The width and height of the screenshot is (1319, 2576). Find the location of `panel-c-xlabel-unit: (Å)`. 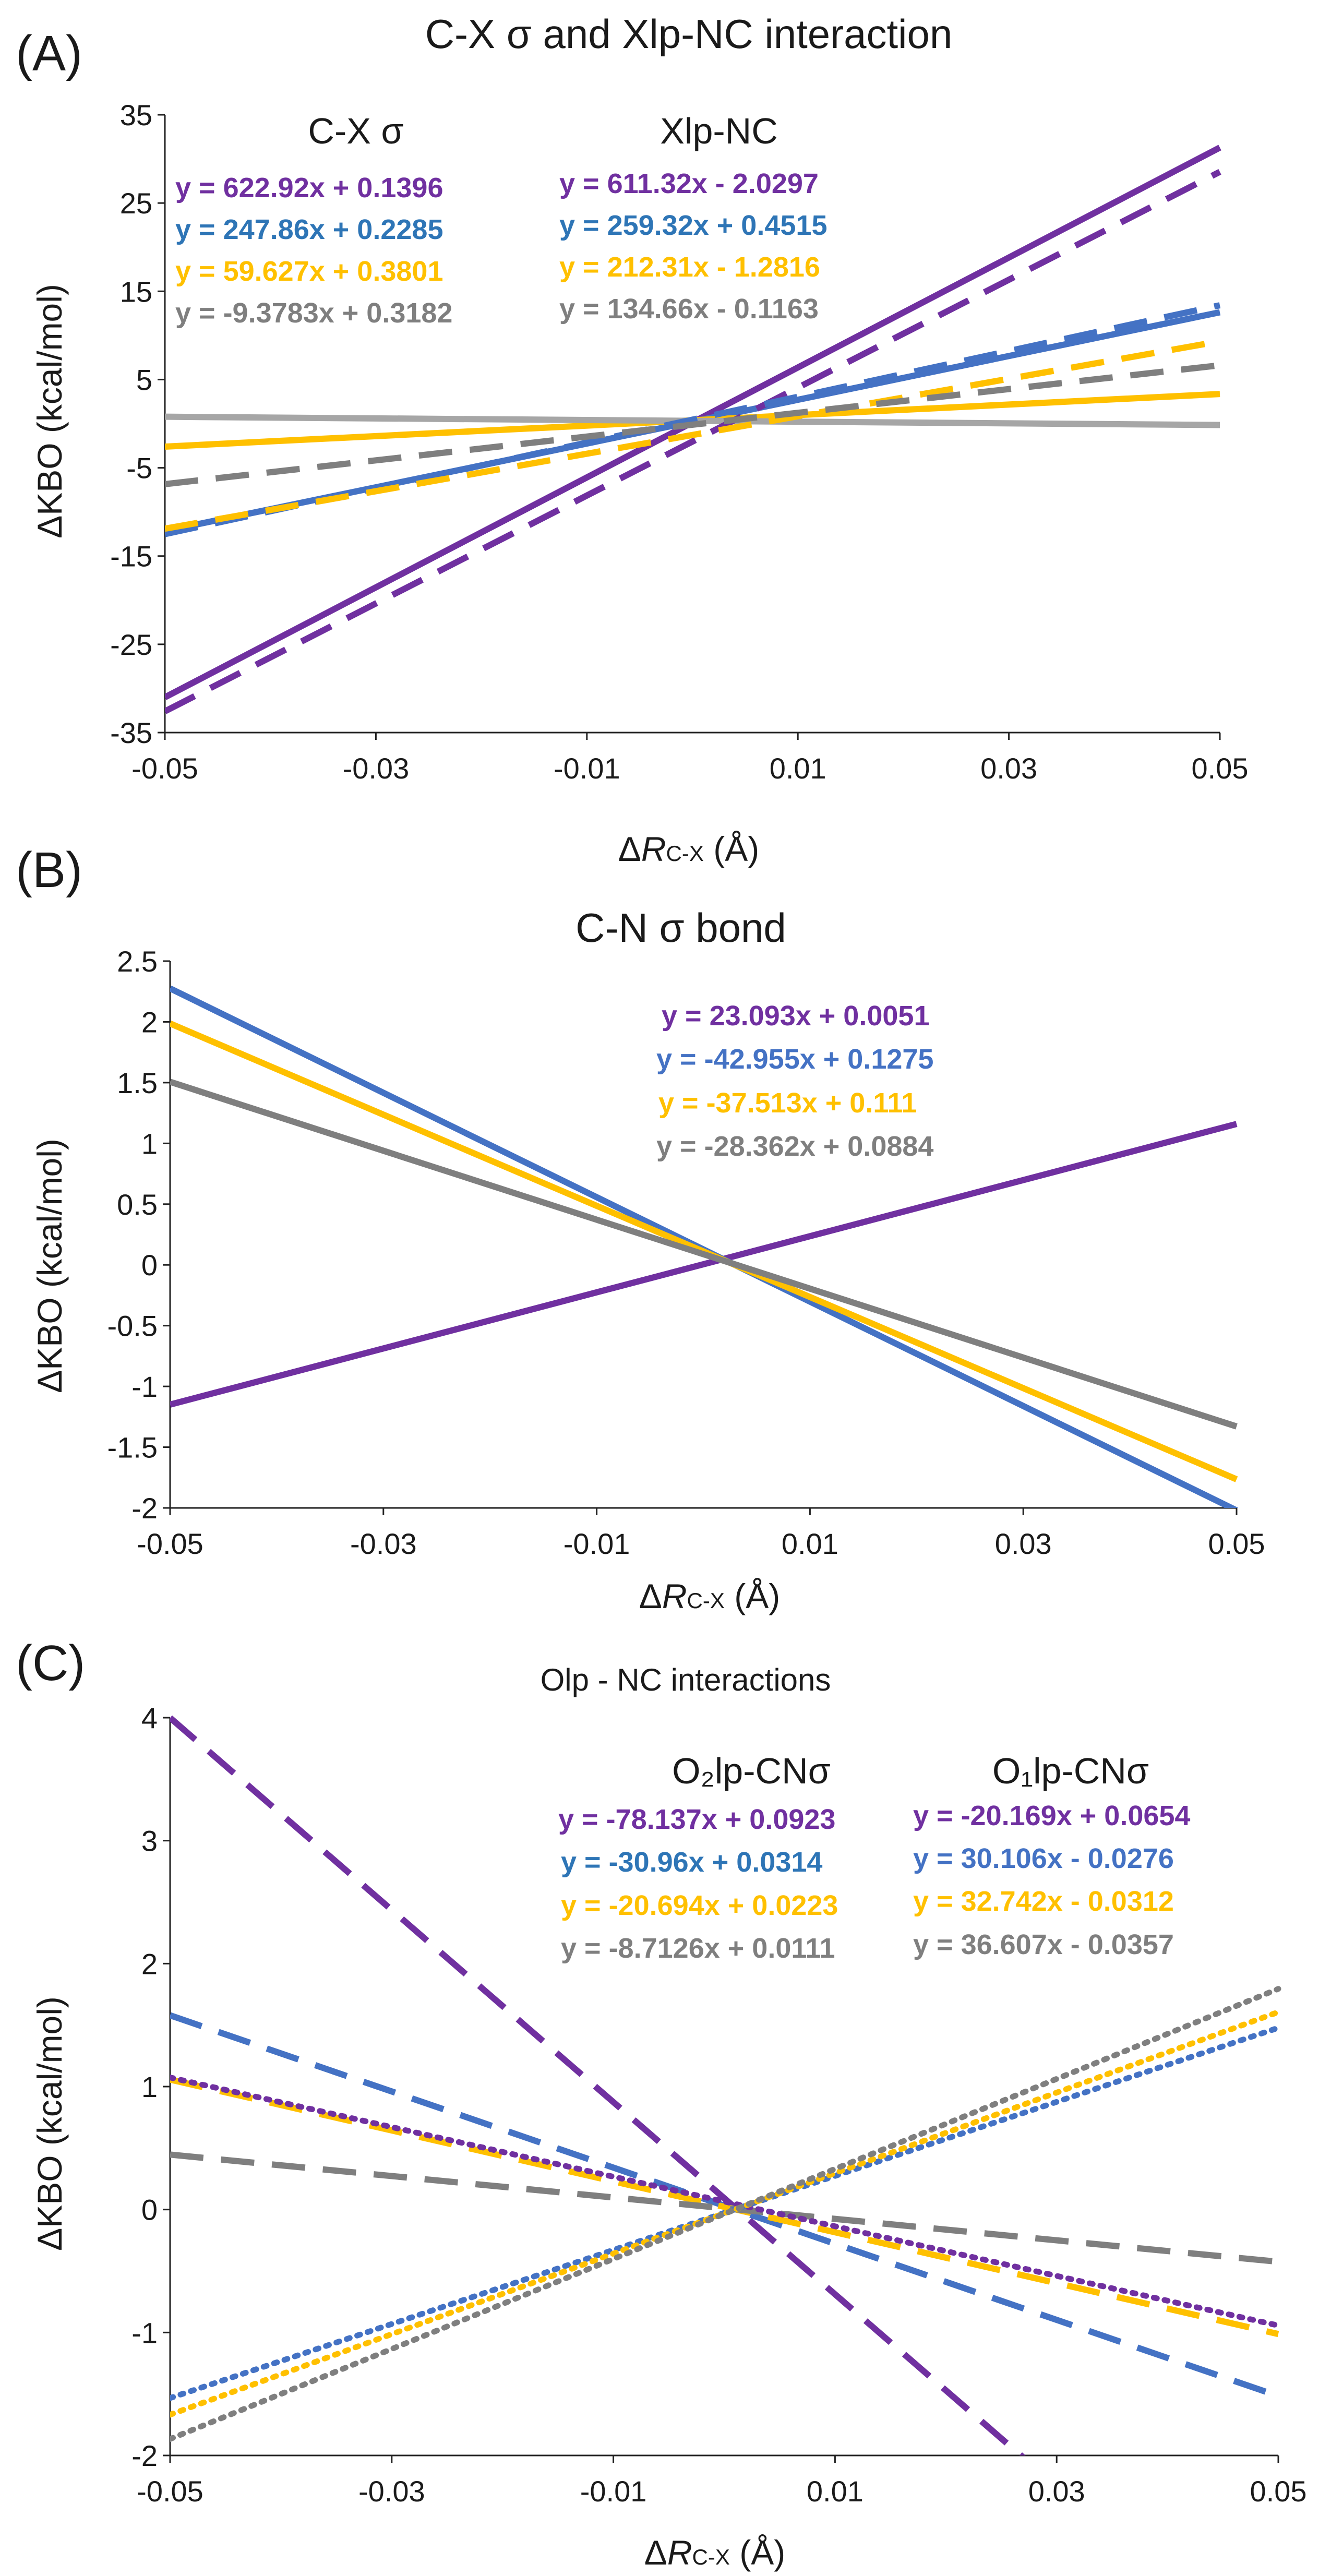

panel-c-xlabel-unit: (Å) is located at coordinates (757, 2552).